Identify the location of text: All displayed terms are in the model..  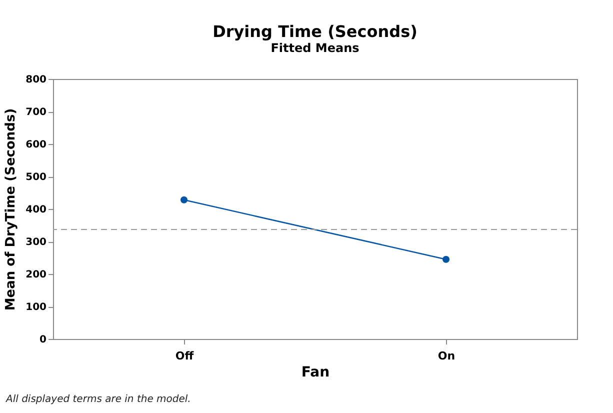
(98, 399).